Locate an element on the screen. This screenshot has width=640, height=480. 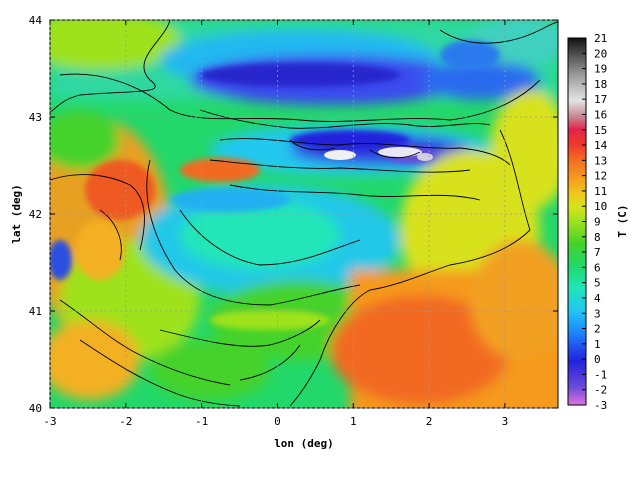
colorbar-tick-label: 9 is located at coordinates (597, 222).